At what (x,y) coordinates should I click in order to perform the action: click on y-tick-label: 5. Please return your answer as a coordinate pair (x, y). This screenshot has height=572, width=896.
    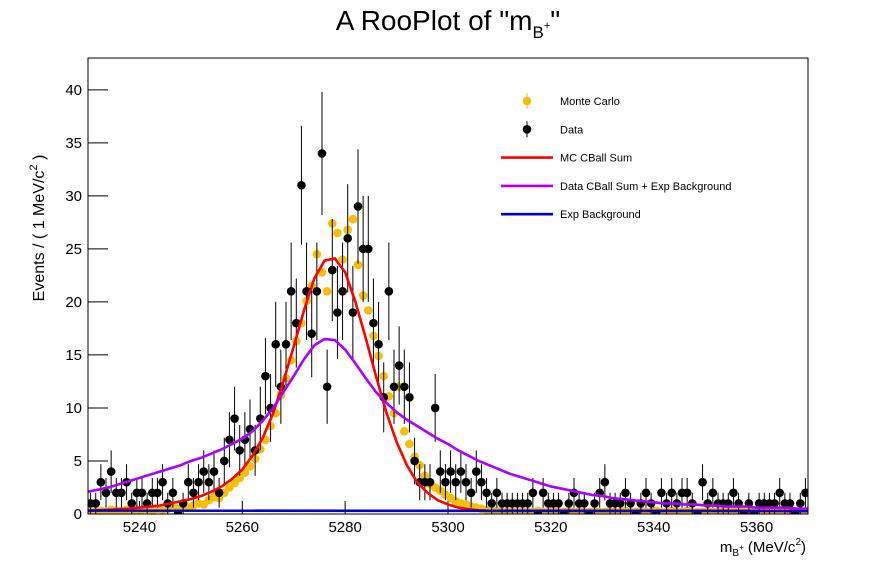
    Looking at the image, I should click on (78, 461).